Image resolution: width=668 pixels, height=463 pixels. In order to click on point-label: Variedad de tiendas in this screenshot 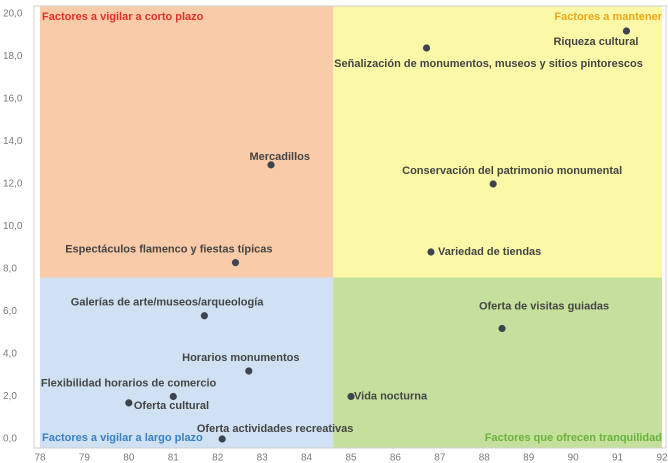, I will do `click(489, 252)`.